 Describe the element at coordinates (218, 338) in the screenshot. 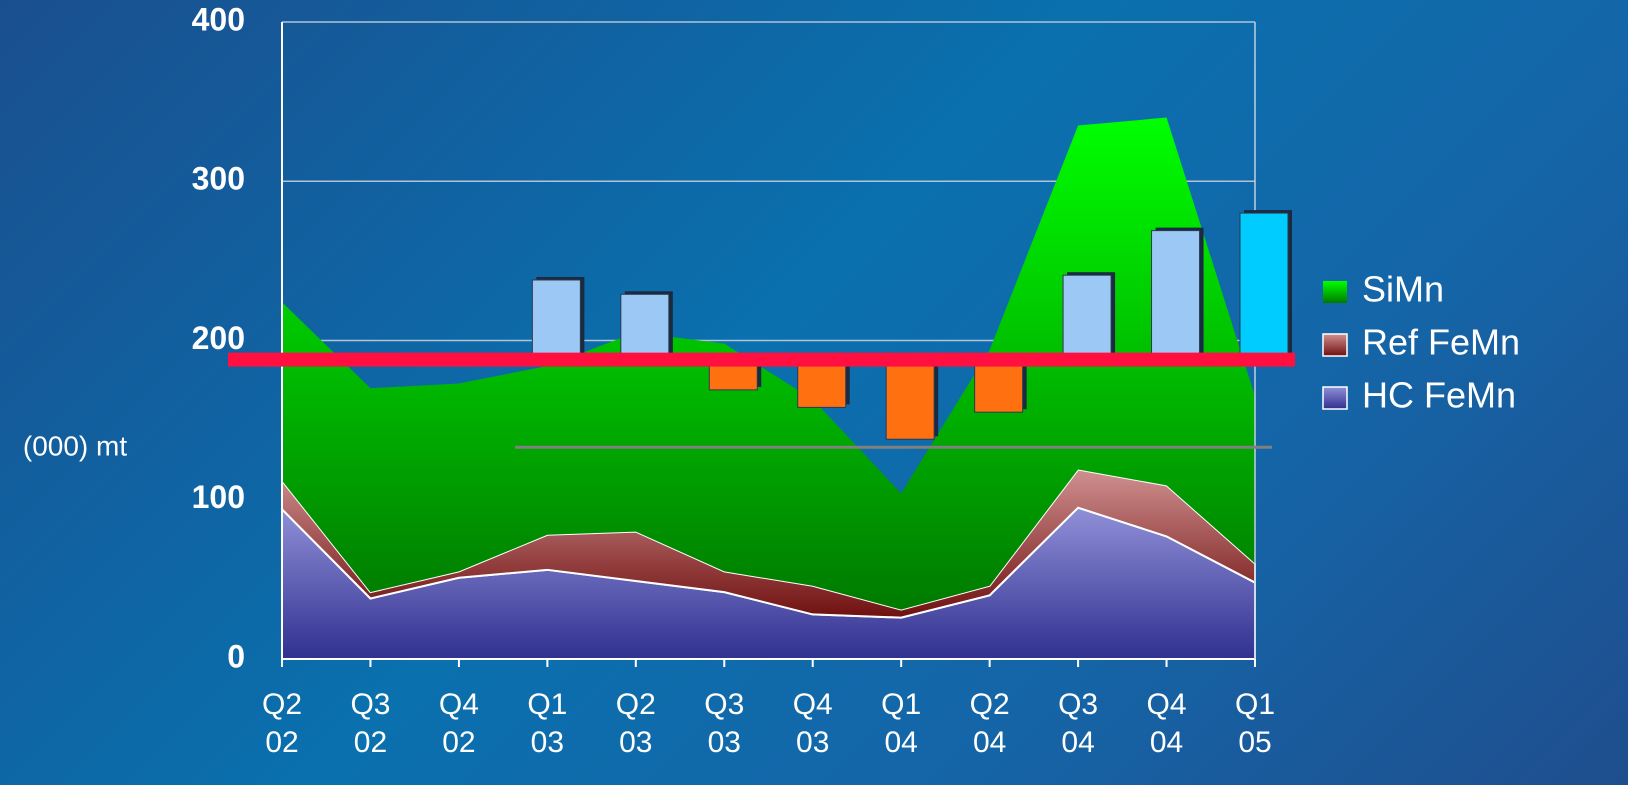

I see `y-tick-label: 200` at that location.